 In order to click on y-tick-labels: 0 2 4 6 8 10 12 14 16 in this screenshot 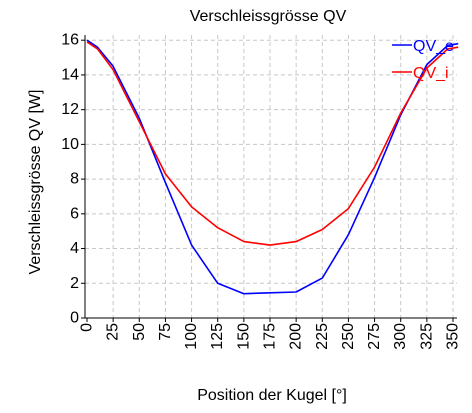, I will do `click(70, 179)`.